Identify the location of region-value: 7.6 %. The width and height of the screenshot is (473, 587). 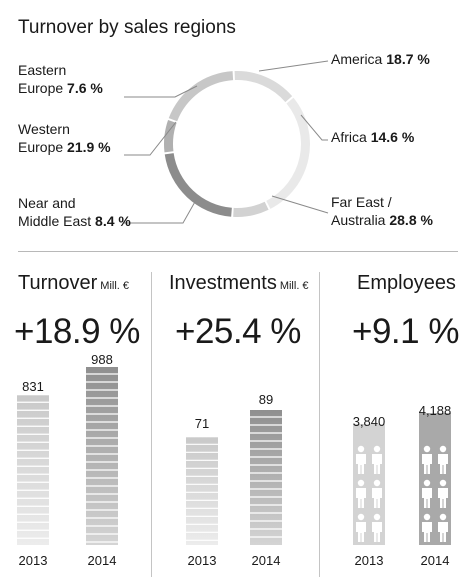
(85, 88).